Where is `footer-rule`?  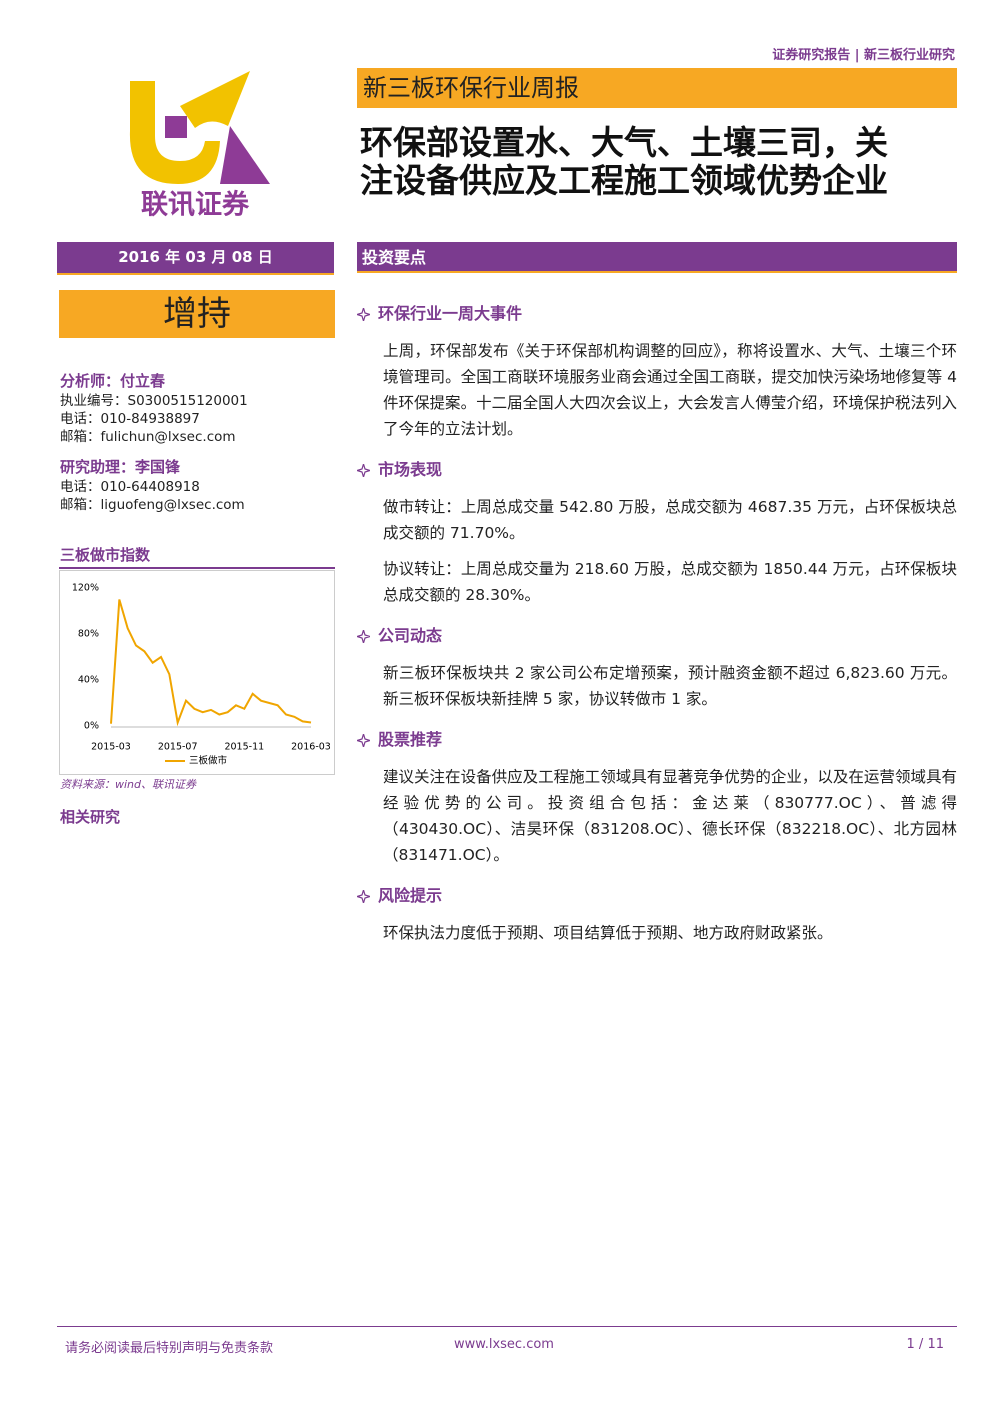
footer-rule is located at coordinates (507, 1326).